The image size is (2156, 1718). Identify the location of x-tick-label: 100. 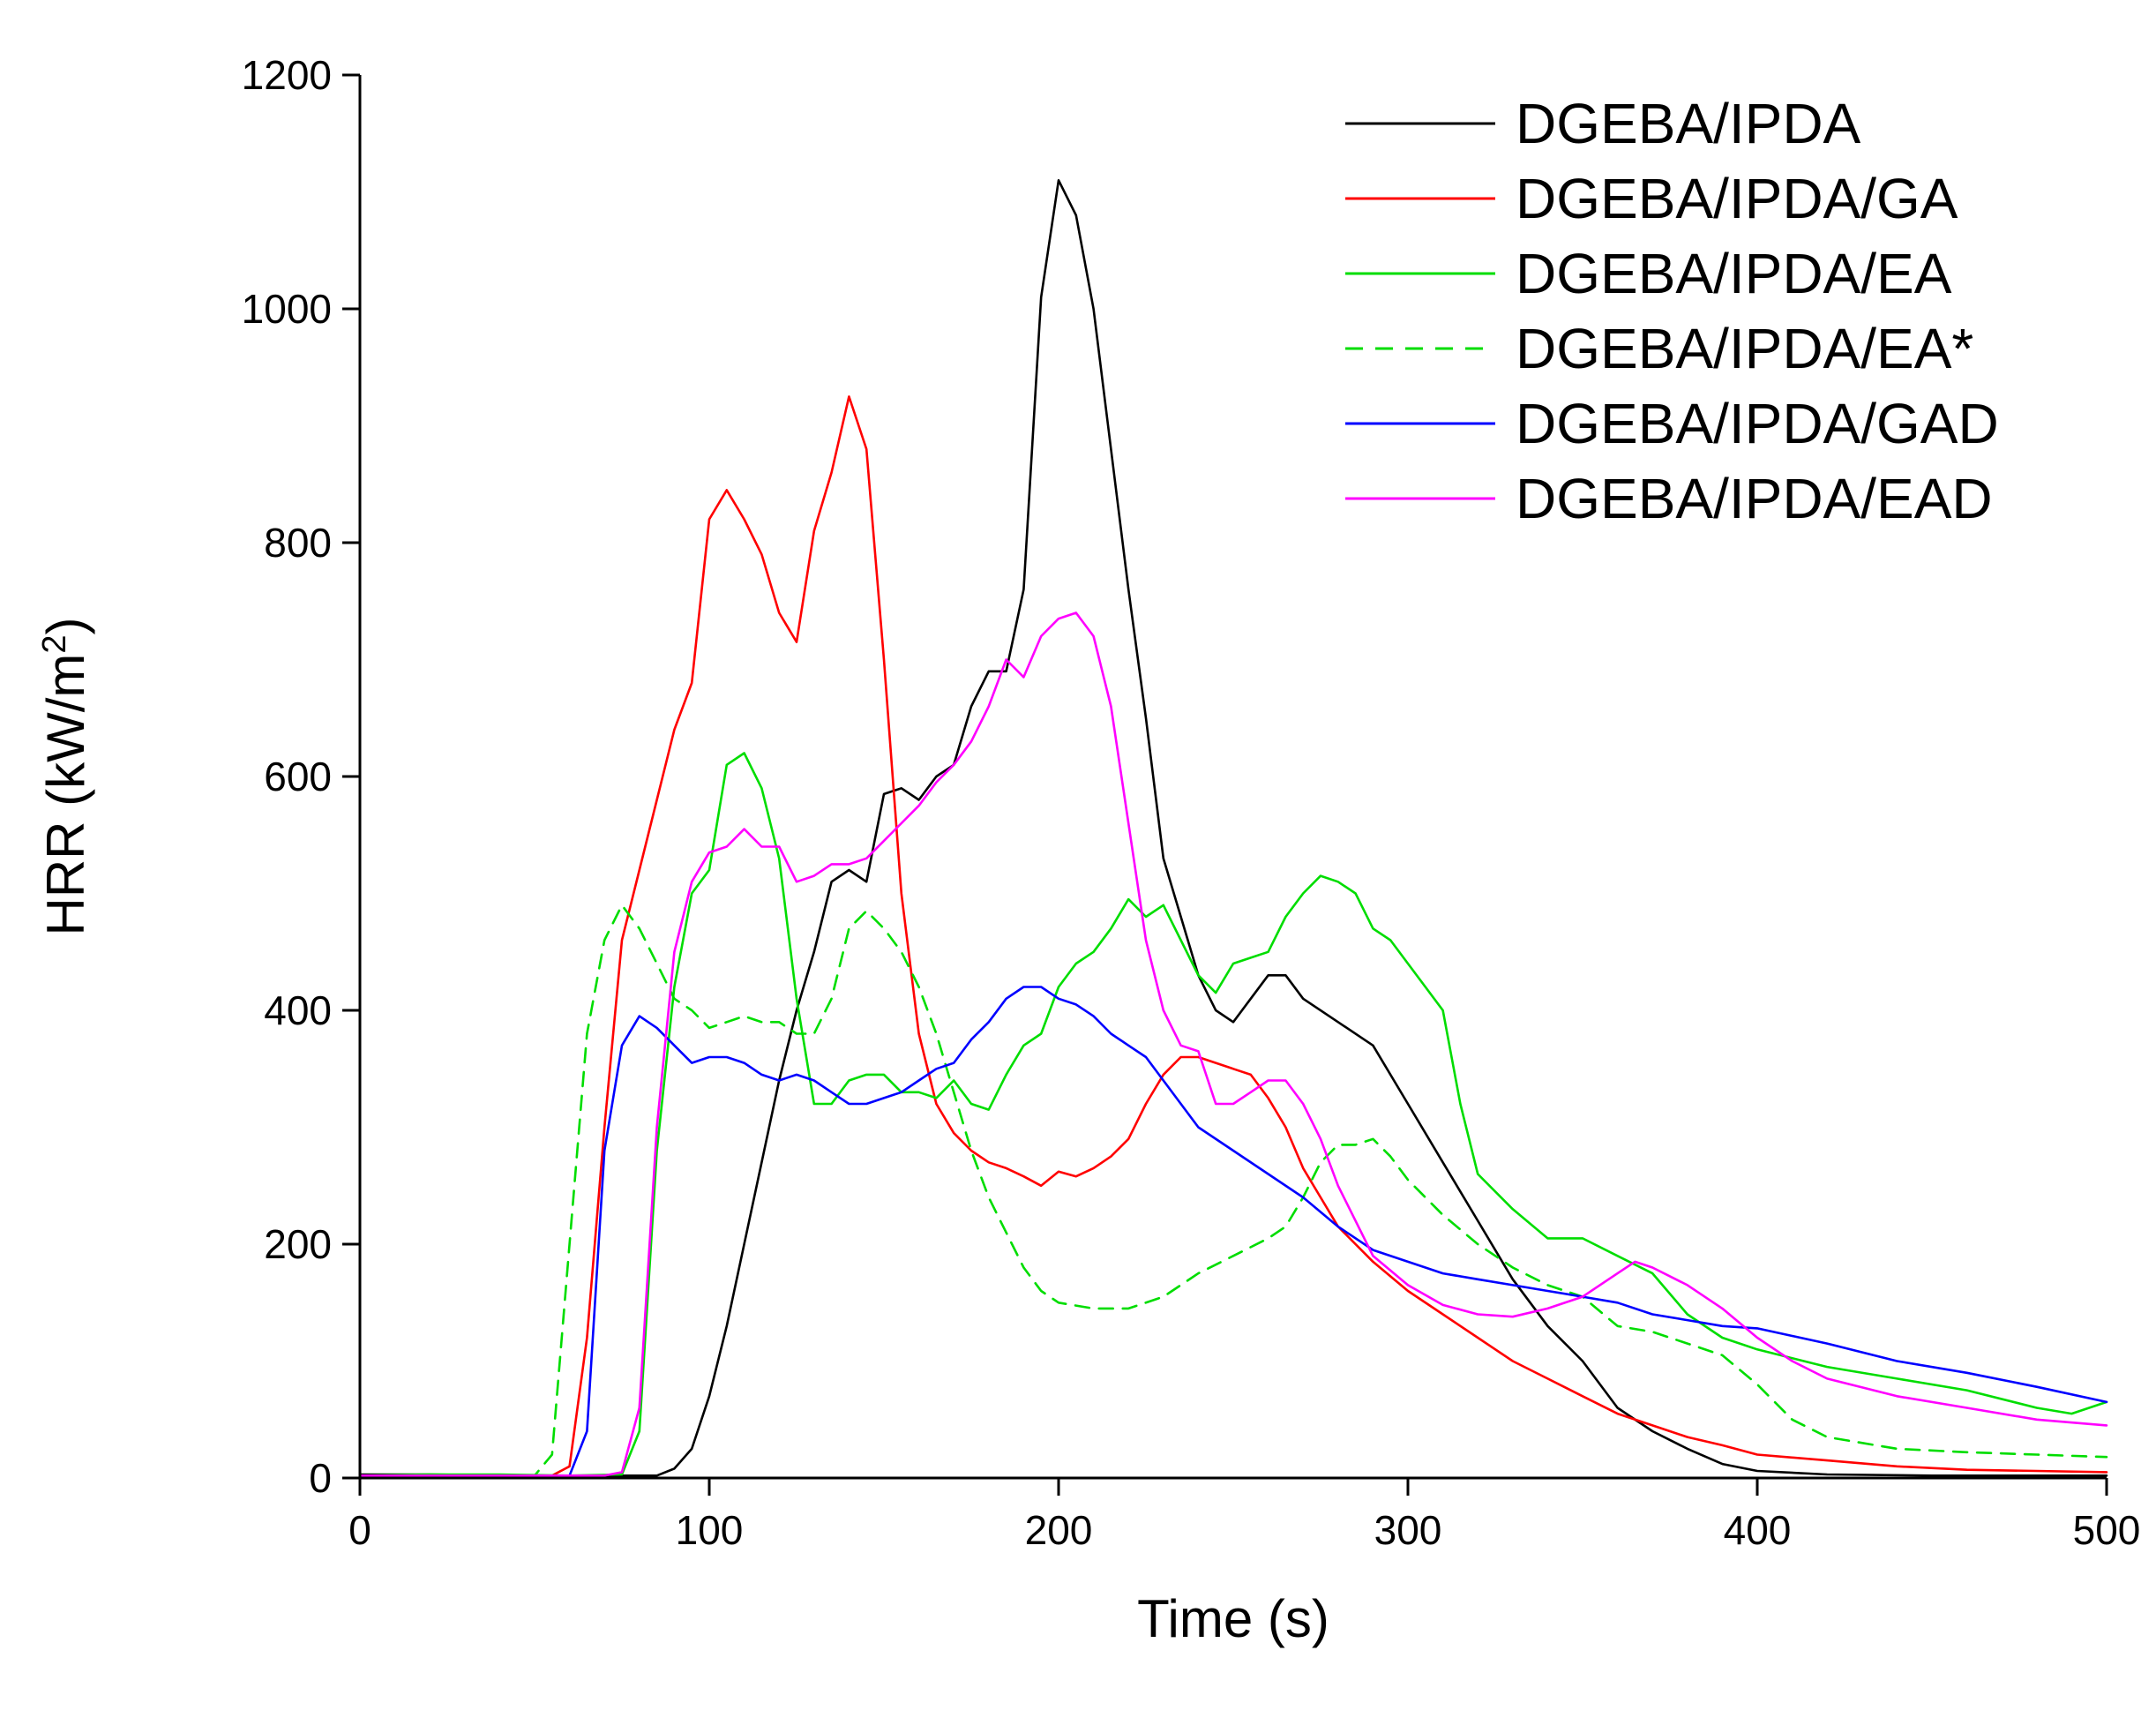
(710, 1530).